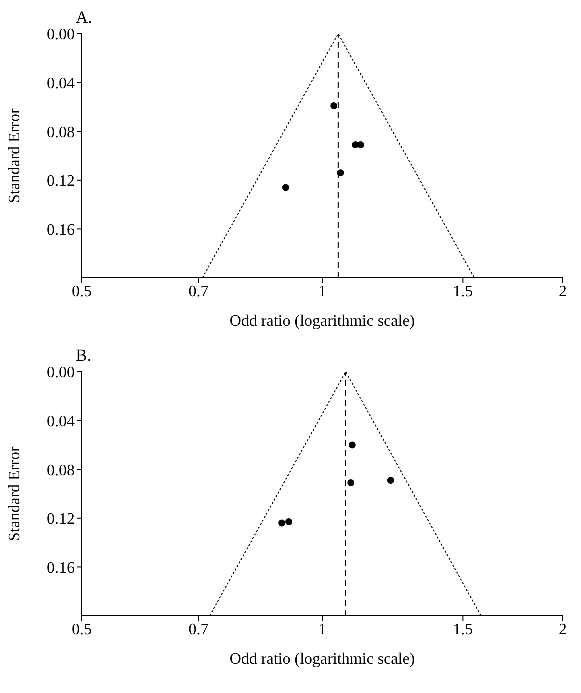 The image size is (581, 693). What do you see at coordinates (84, 18) in the screenshot?
I see `chart-title: A.` at bounding box center [84, 18].